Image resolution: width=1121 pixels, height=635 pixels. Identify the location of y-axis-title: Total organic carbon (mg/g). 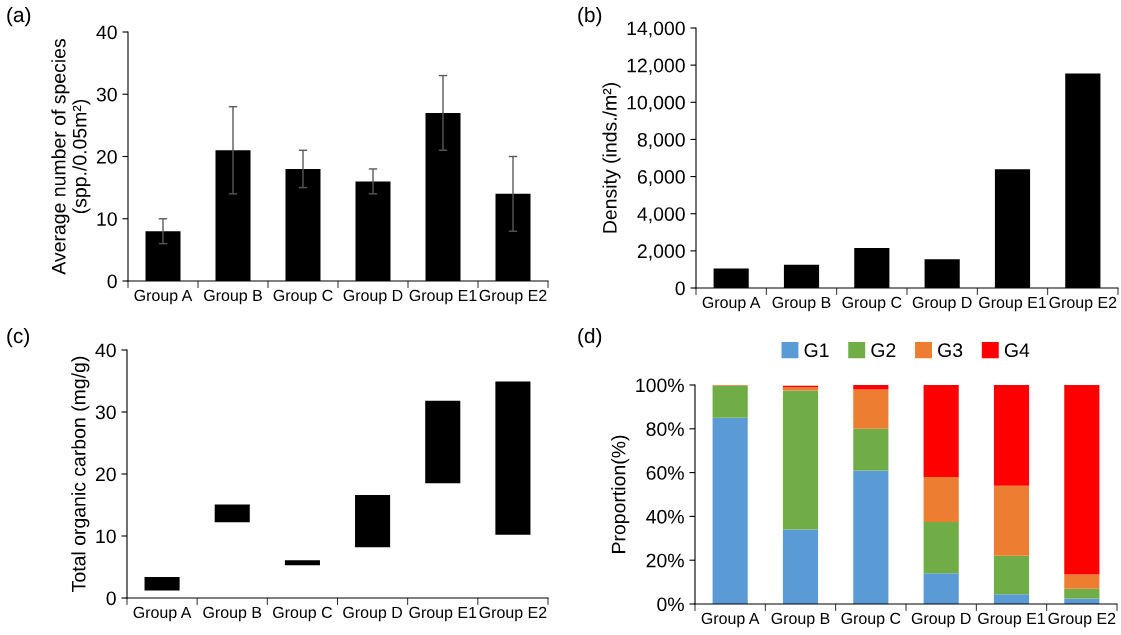
(80, 474).